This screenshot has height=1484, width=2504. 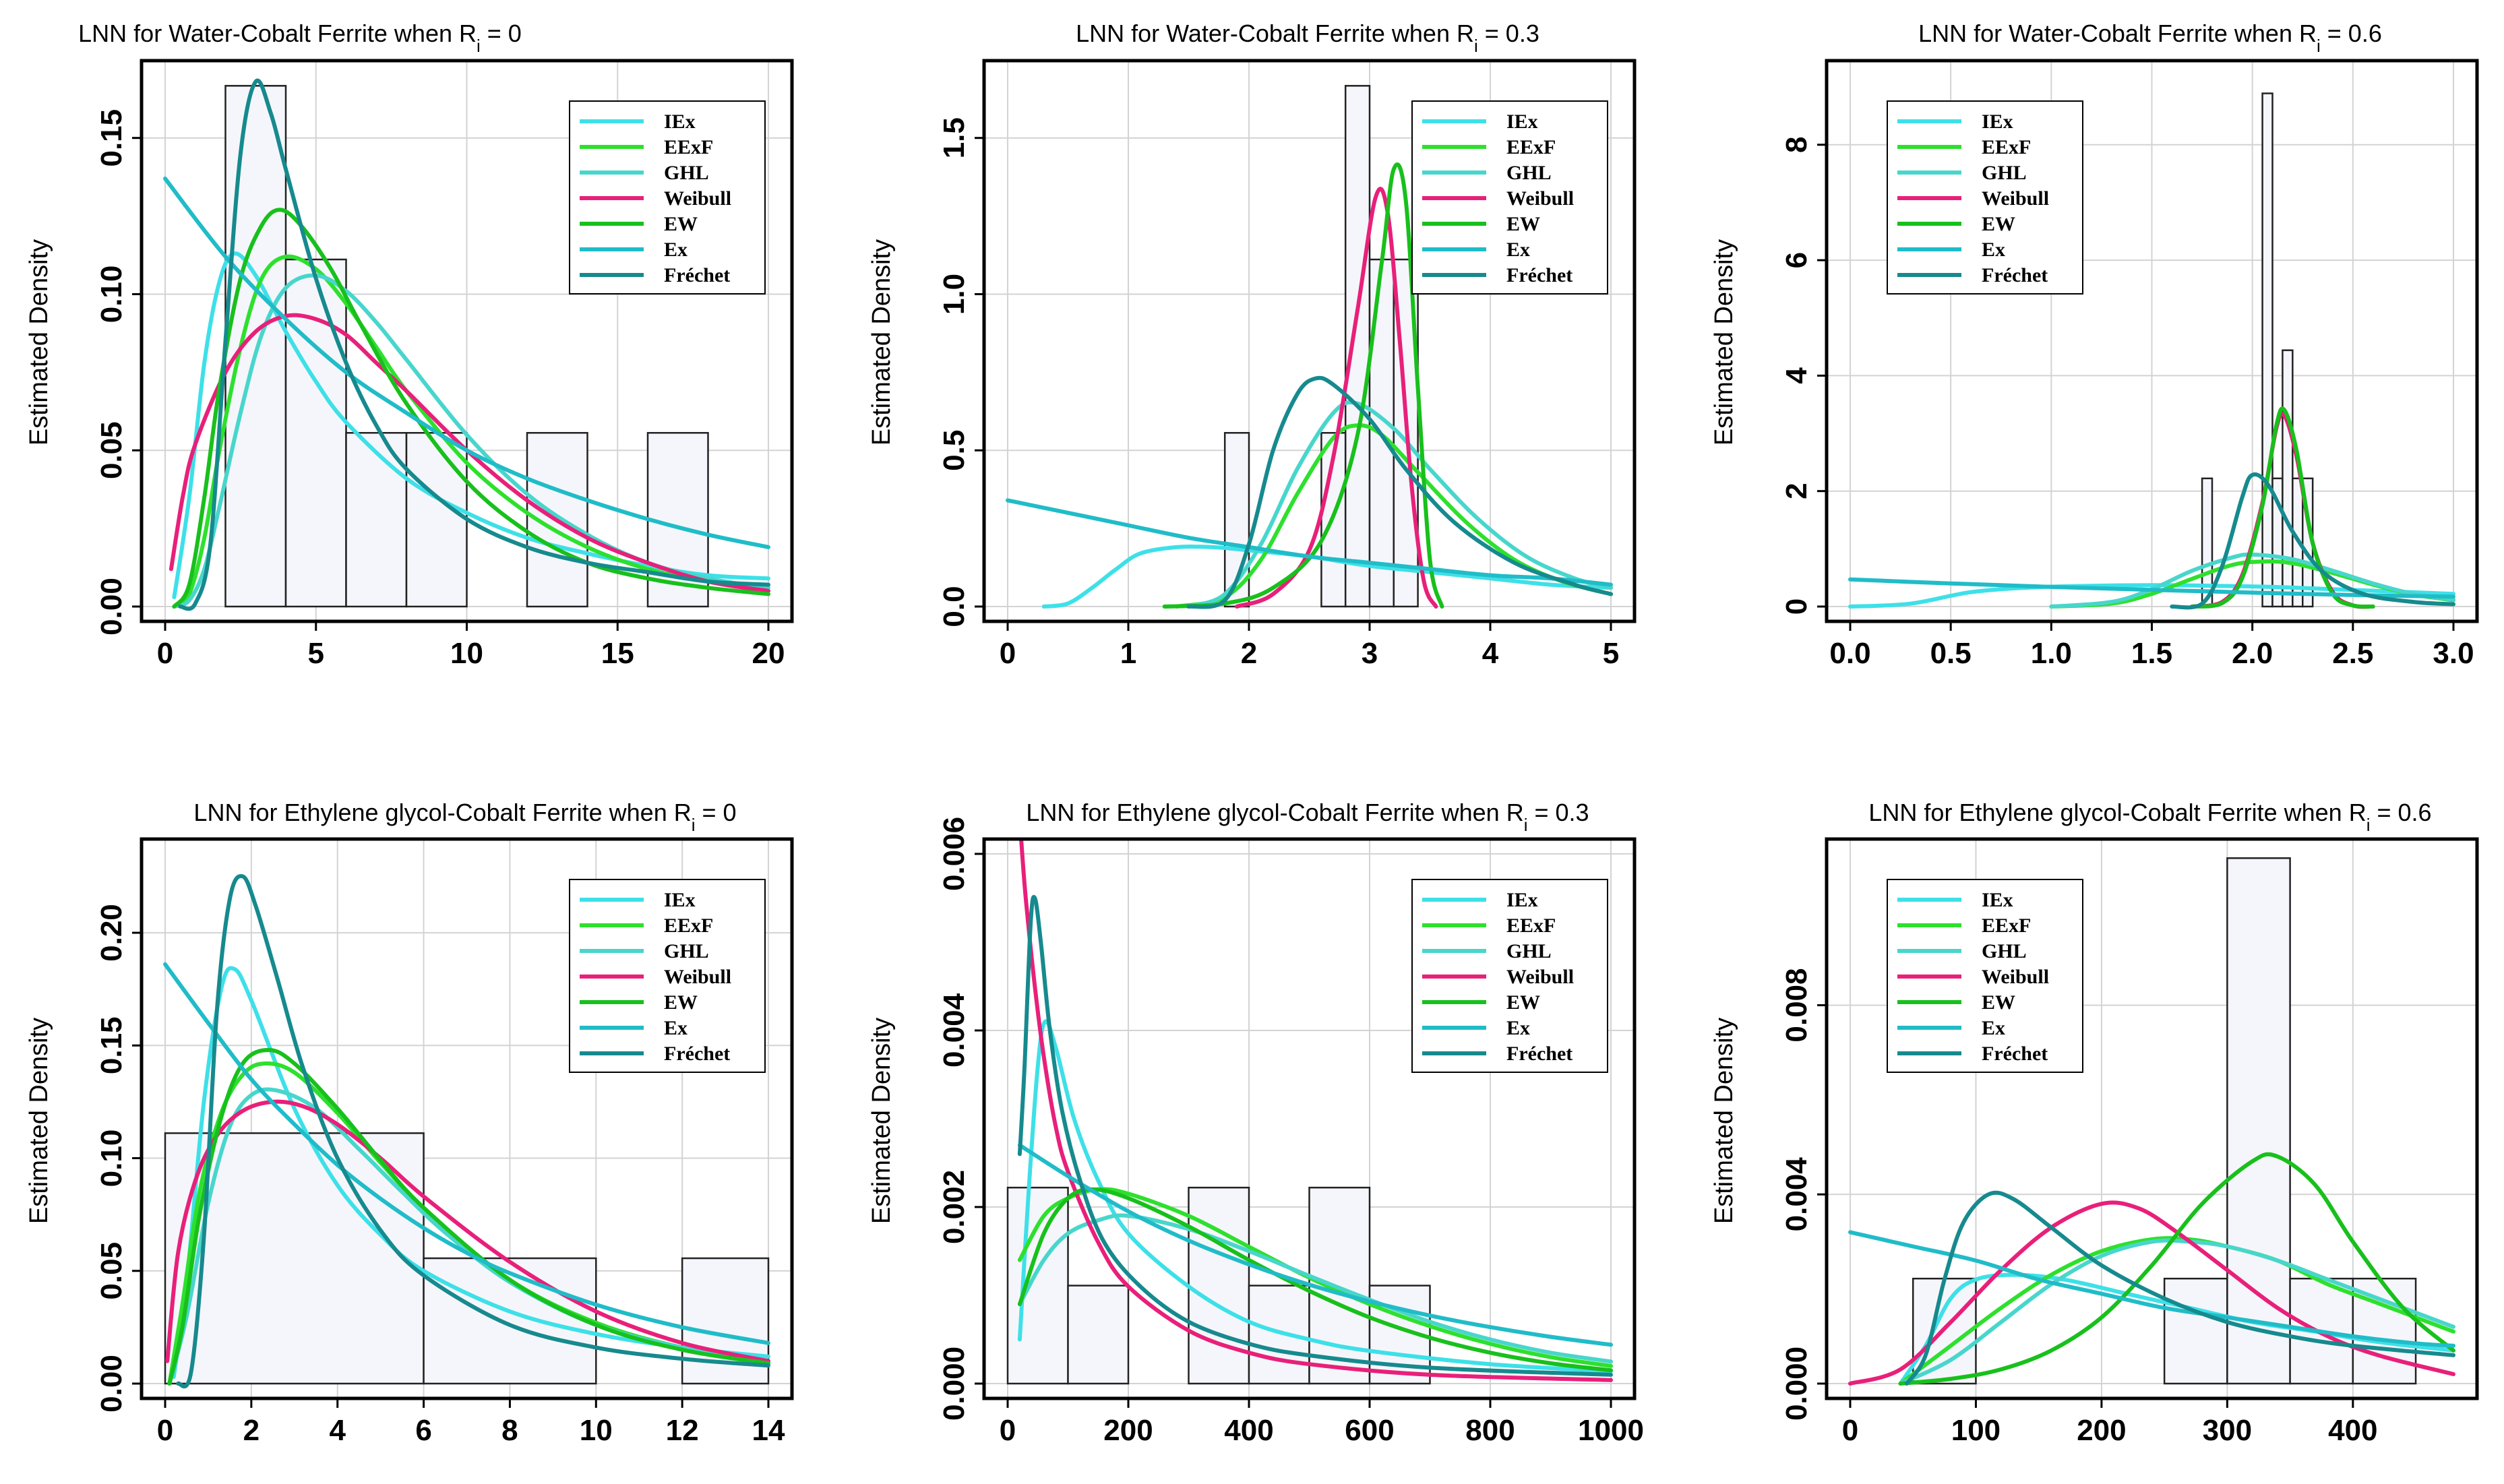 I want to click on x-tick-label: 8, so click(x=509, y=1430).